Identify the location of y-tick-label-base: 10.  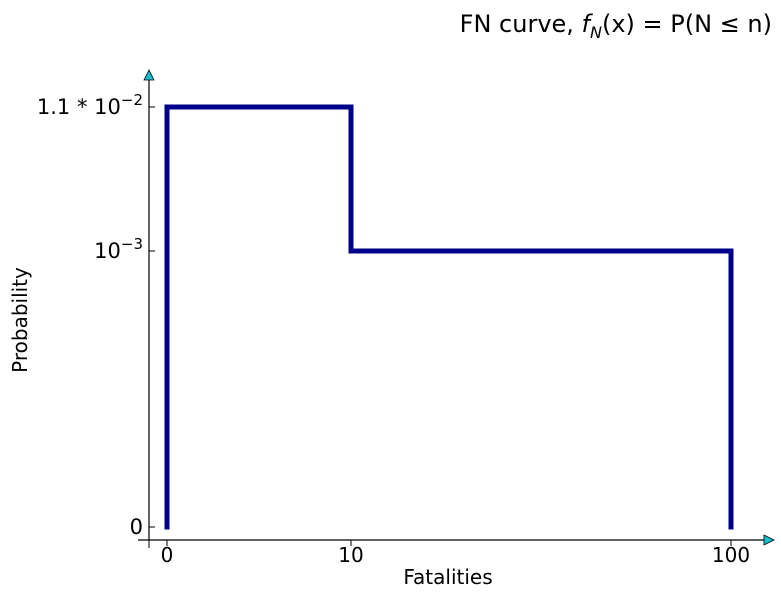
(107, 251).